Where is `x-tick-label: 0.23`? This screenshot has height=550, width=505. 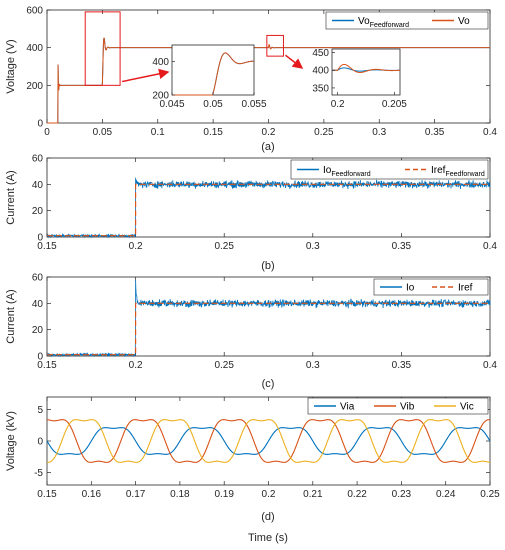 x-tick-label: 0.23 is located at coordinates (402, 494).